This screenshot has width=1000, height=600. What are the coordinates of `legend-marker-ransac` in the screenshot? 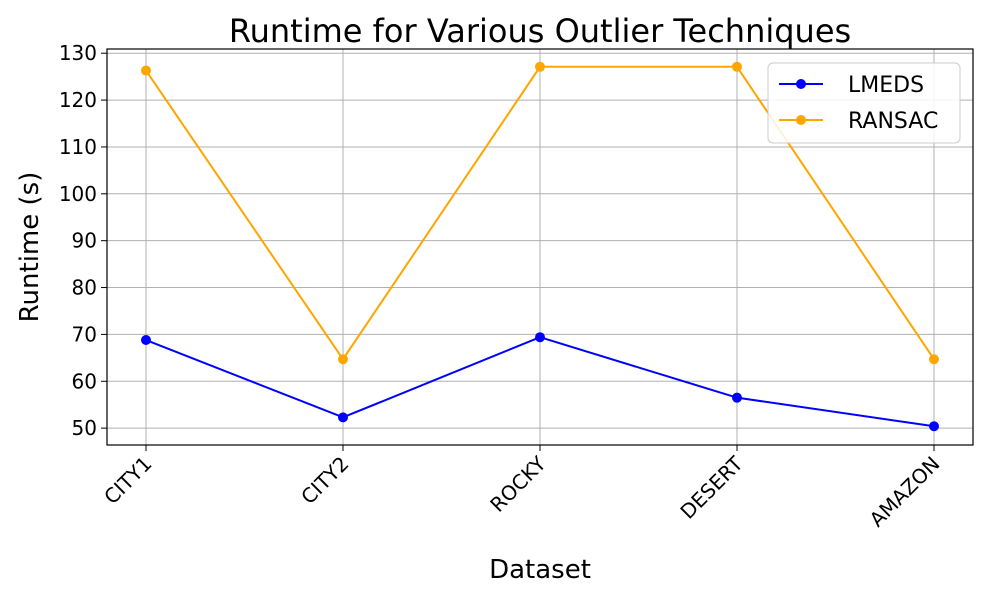 It's located at (801, 120).